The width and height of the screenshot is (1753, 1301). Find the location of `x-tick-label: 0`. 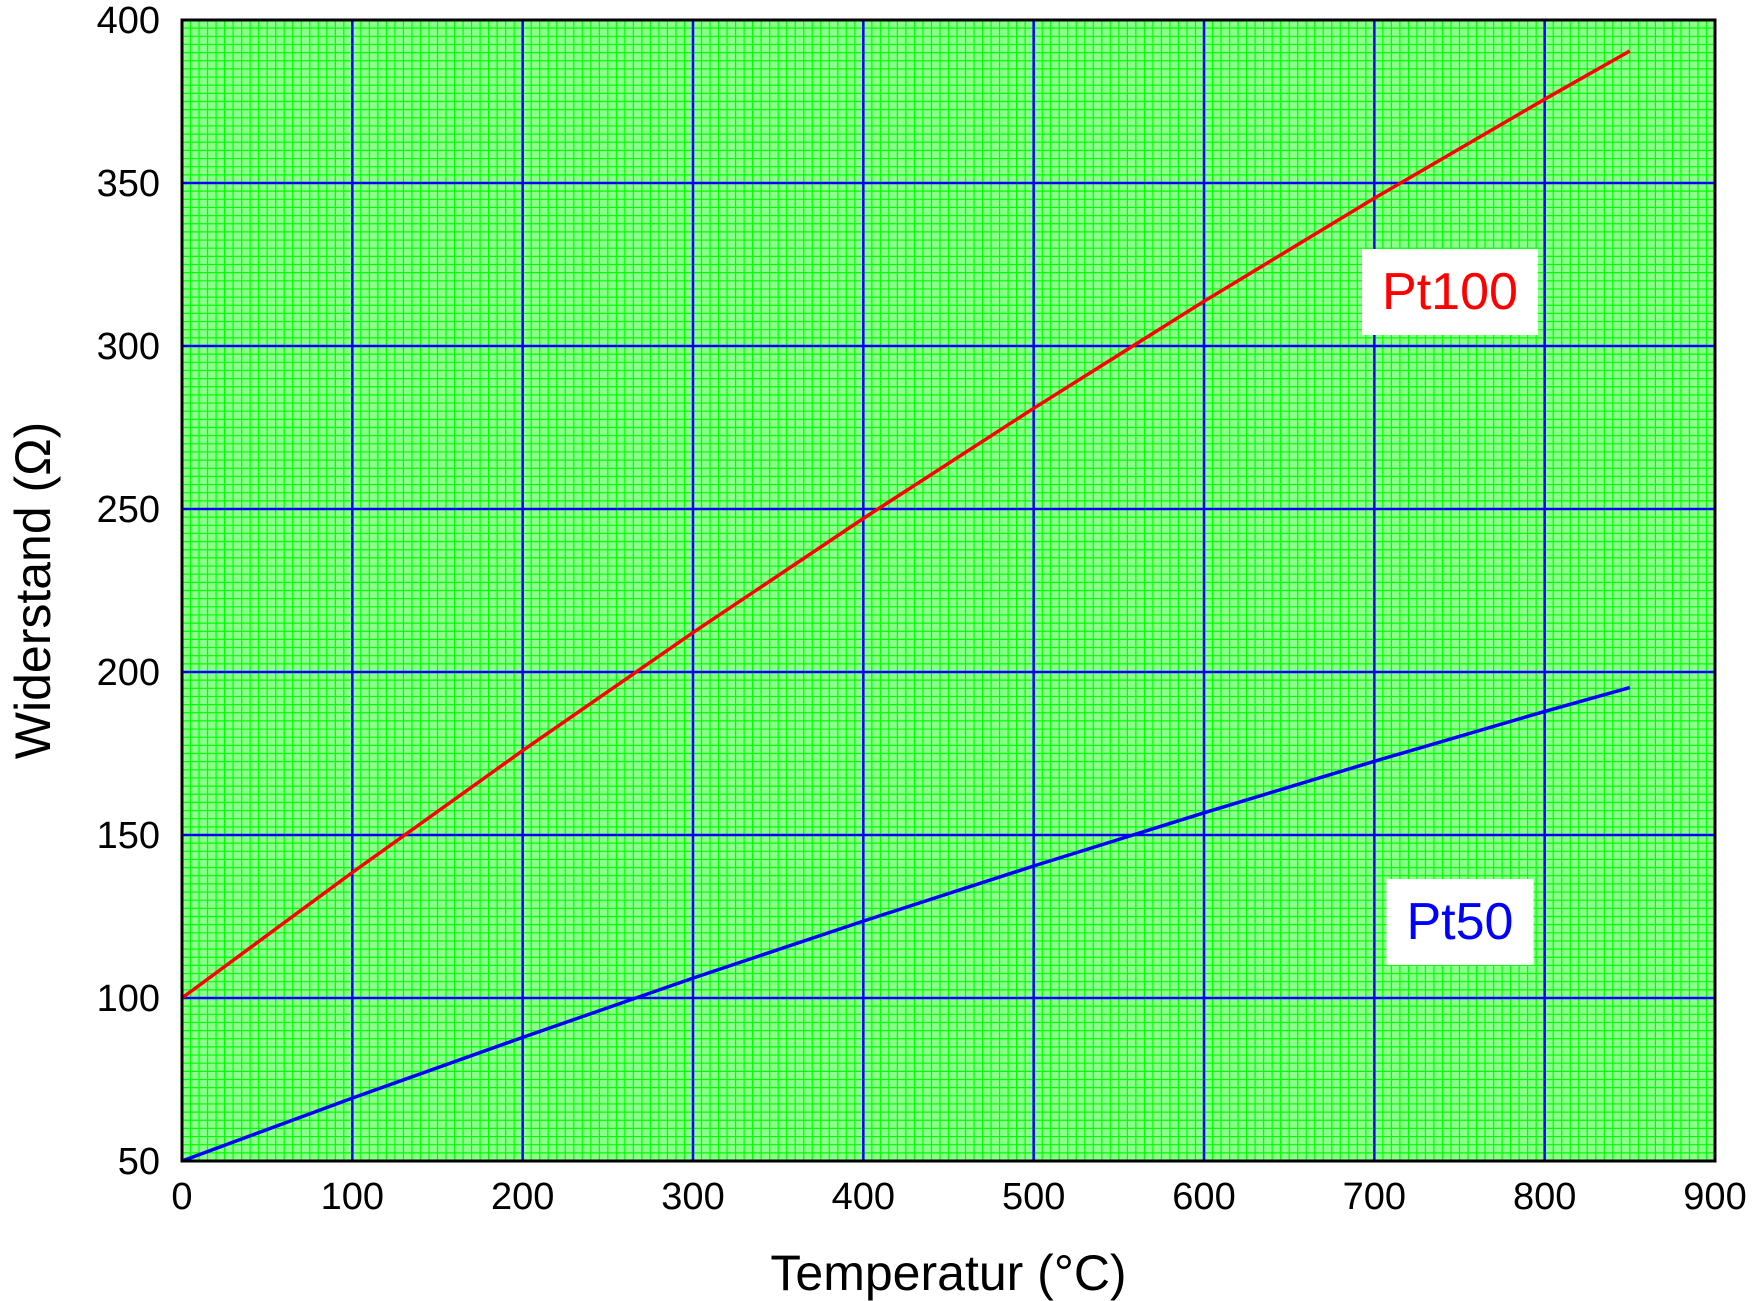

x-tick-label: 0 is located at coordinates (181, 1197).